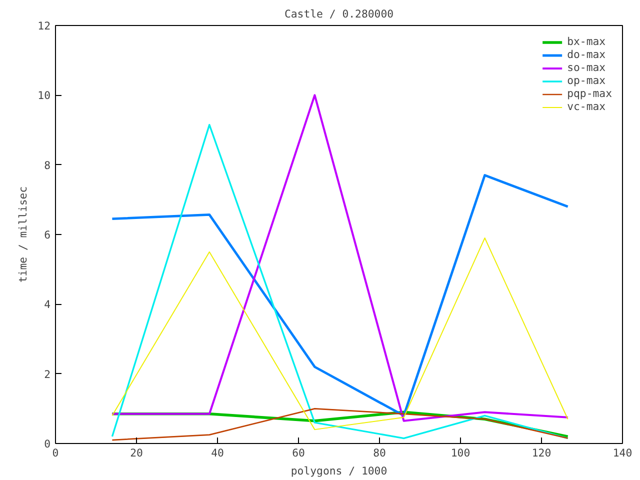 Image resolution: width=640 pixels, height=480 pixels. What do you see at coordinates (339, 471) in the screenshot?
I see `x-axis-title: polygons / 1000` at bounding box center [339, 471].